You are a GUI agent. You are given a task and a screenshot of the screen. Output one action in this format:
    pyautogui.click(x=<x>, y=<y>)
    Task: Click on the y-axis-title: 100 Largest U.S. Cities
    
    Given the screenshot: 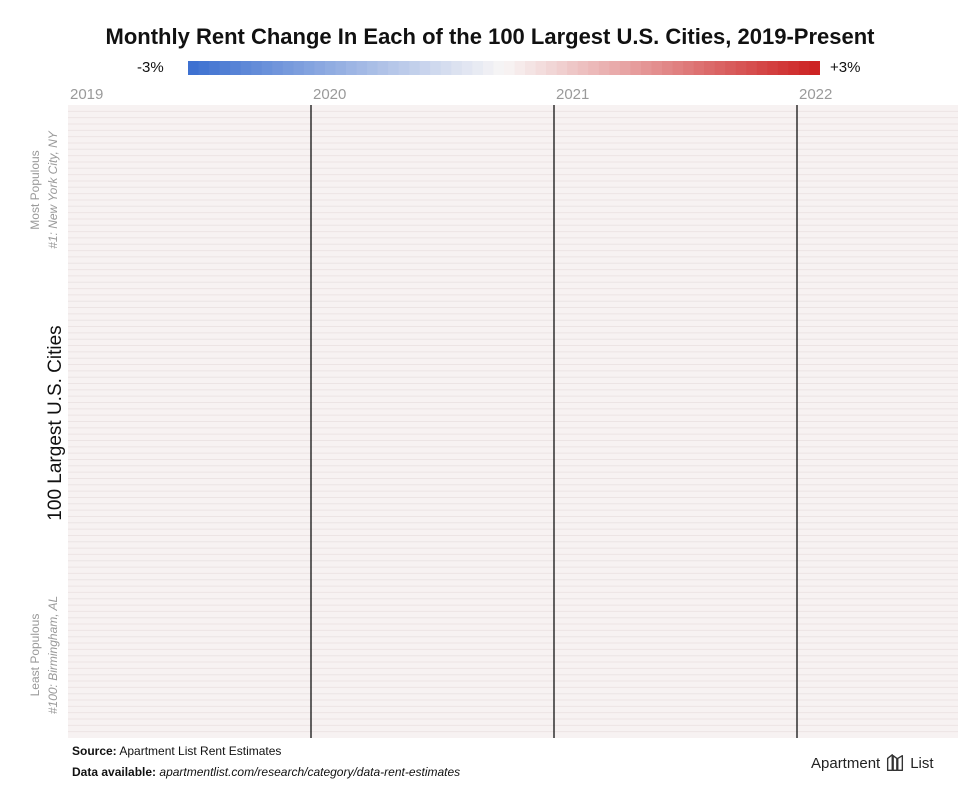 What is the action you would take?
    pyautogui.click(x=55, y=423)
    